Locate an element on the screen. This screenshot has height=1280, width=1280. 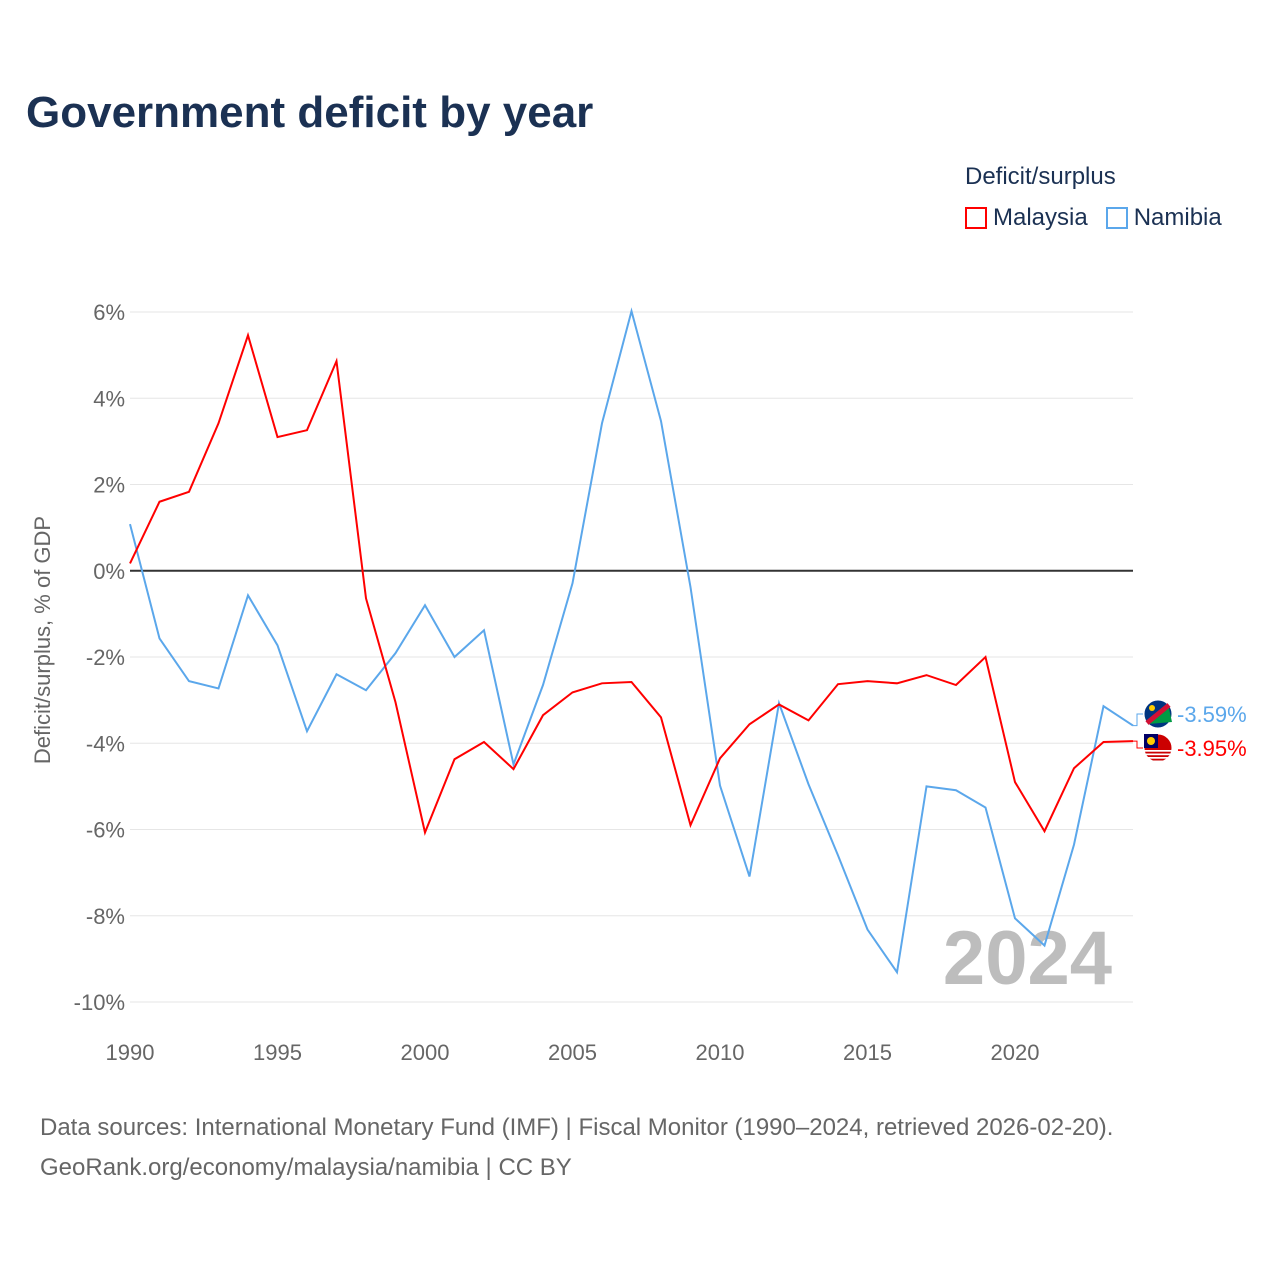
y-tick-label: -2% is located at coordinates (105, 657).